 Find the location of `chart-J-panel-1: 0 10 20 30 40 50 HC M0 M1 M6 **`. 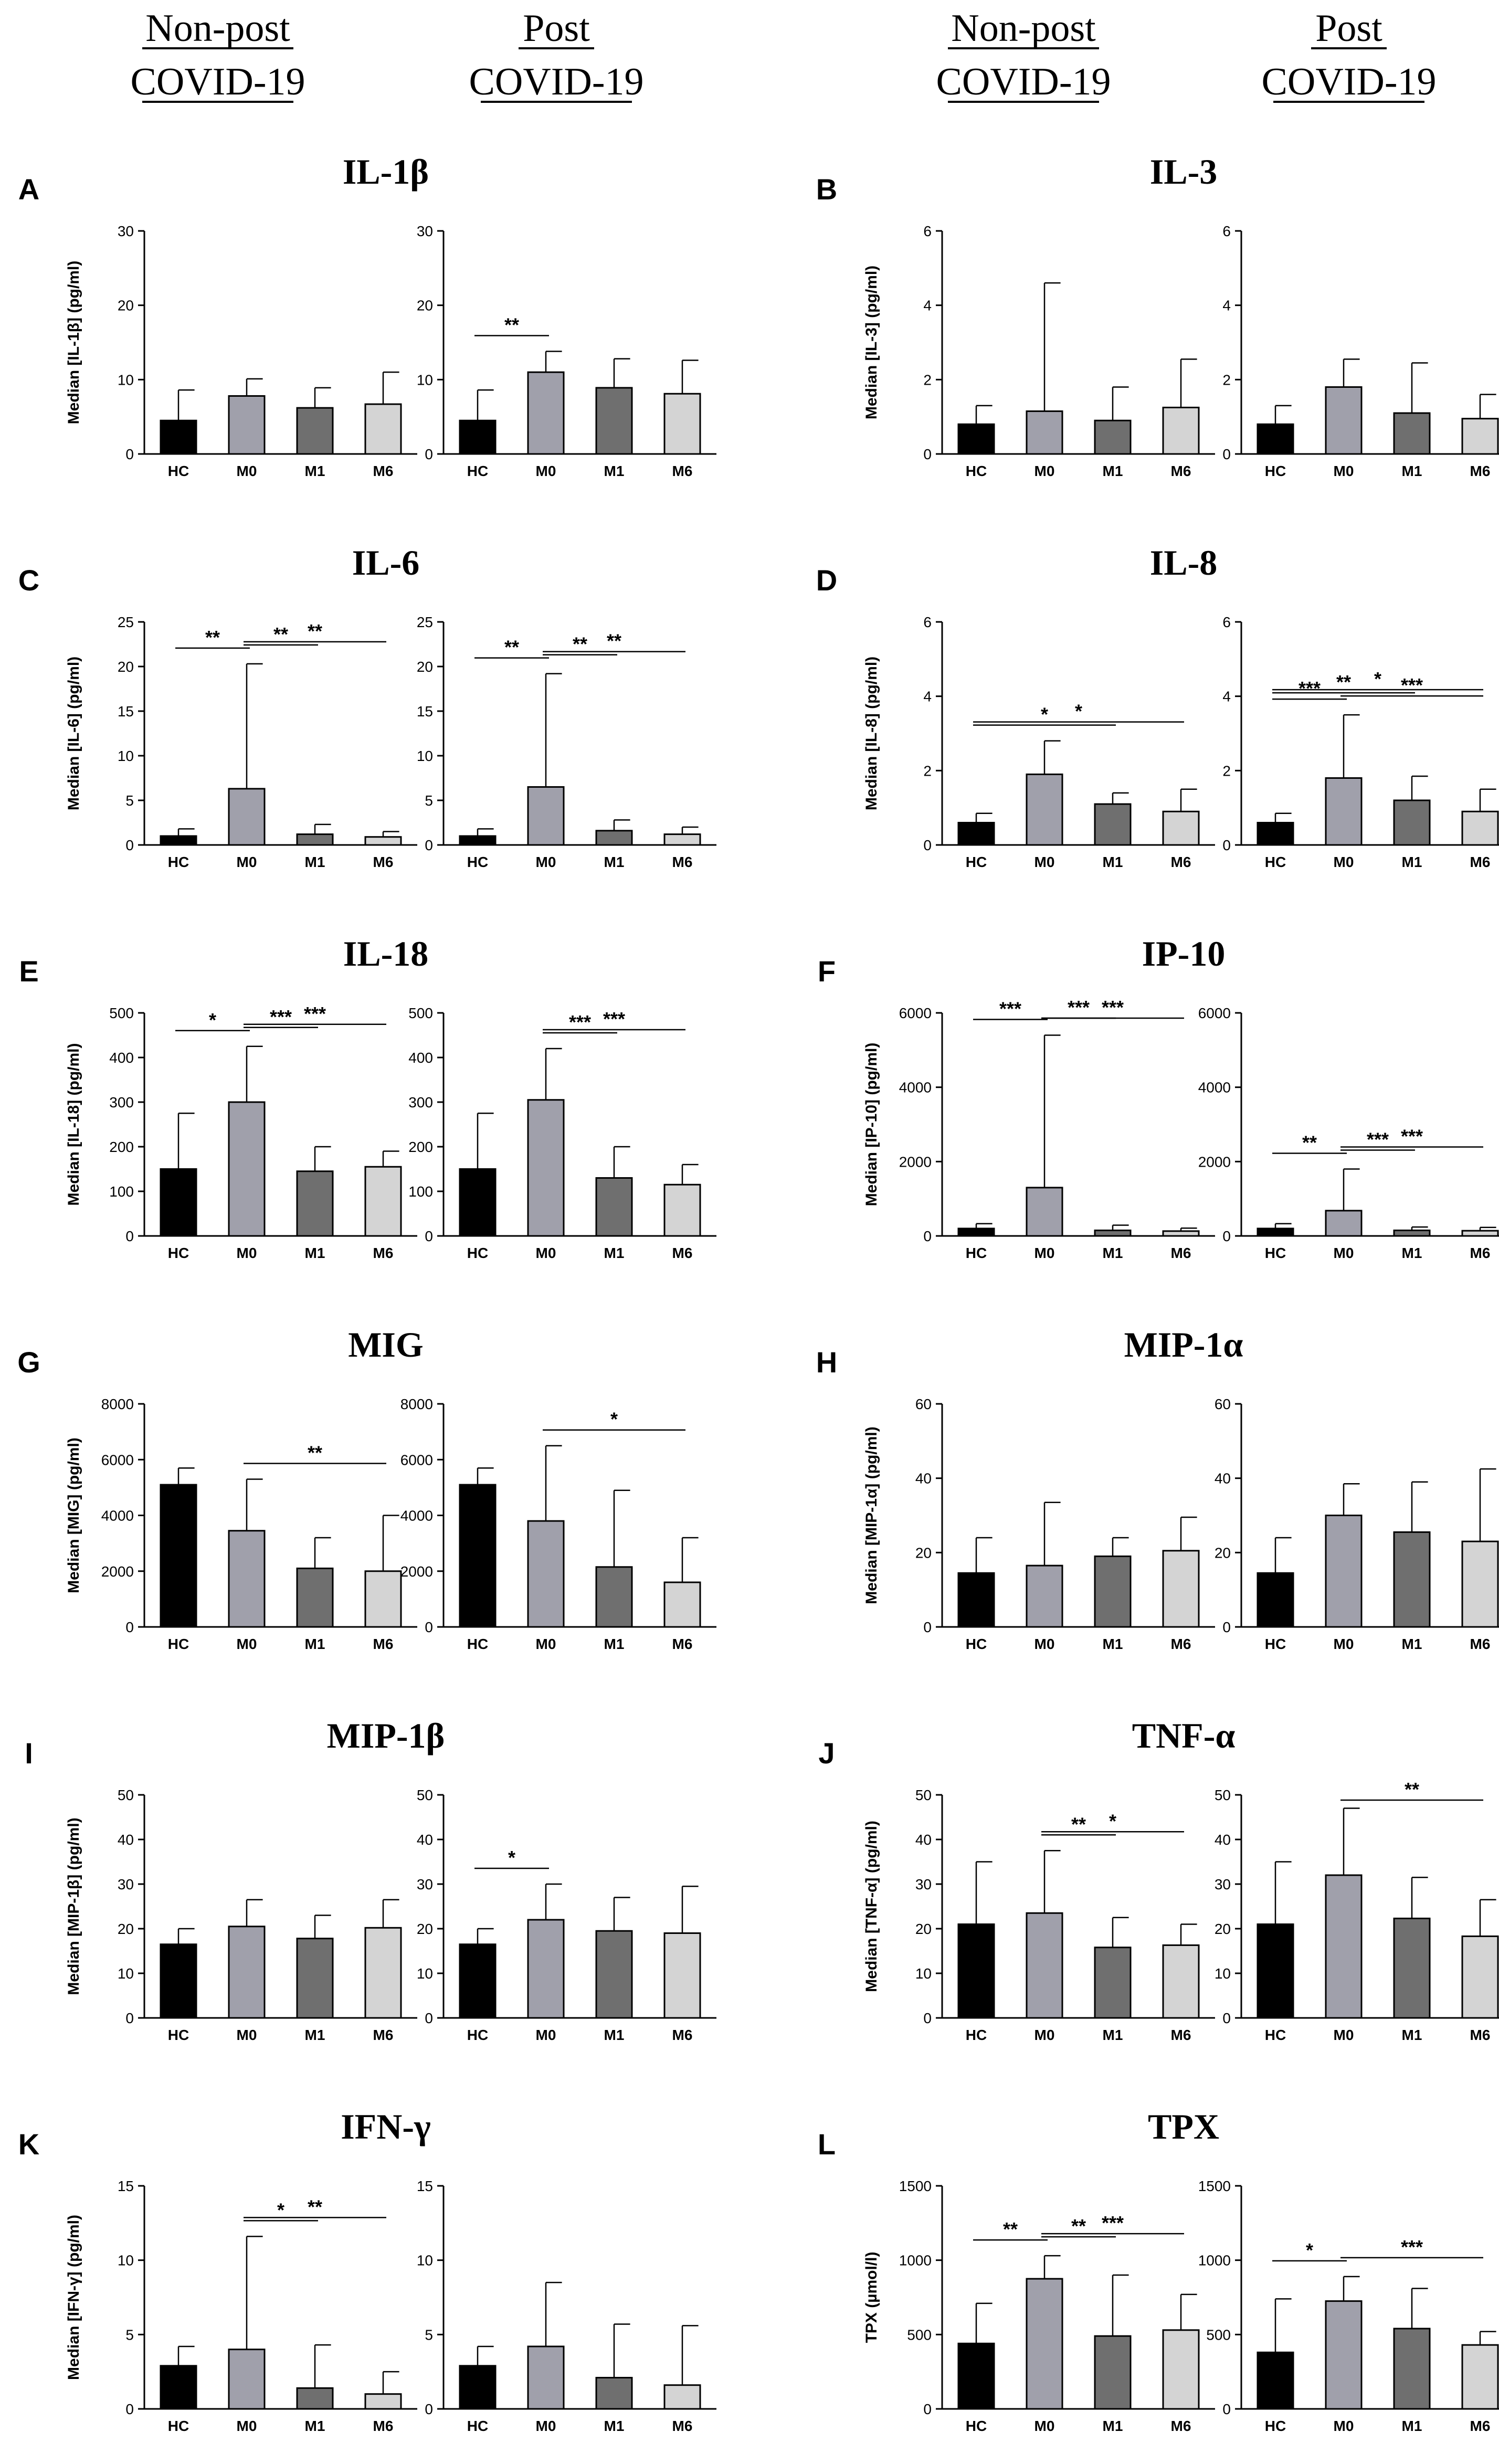

chart-J-panel-1: 0 10 20 30 40 50 HC M0 M1 M6 ** is located at coordinates (1357, 1911).